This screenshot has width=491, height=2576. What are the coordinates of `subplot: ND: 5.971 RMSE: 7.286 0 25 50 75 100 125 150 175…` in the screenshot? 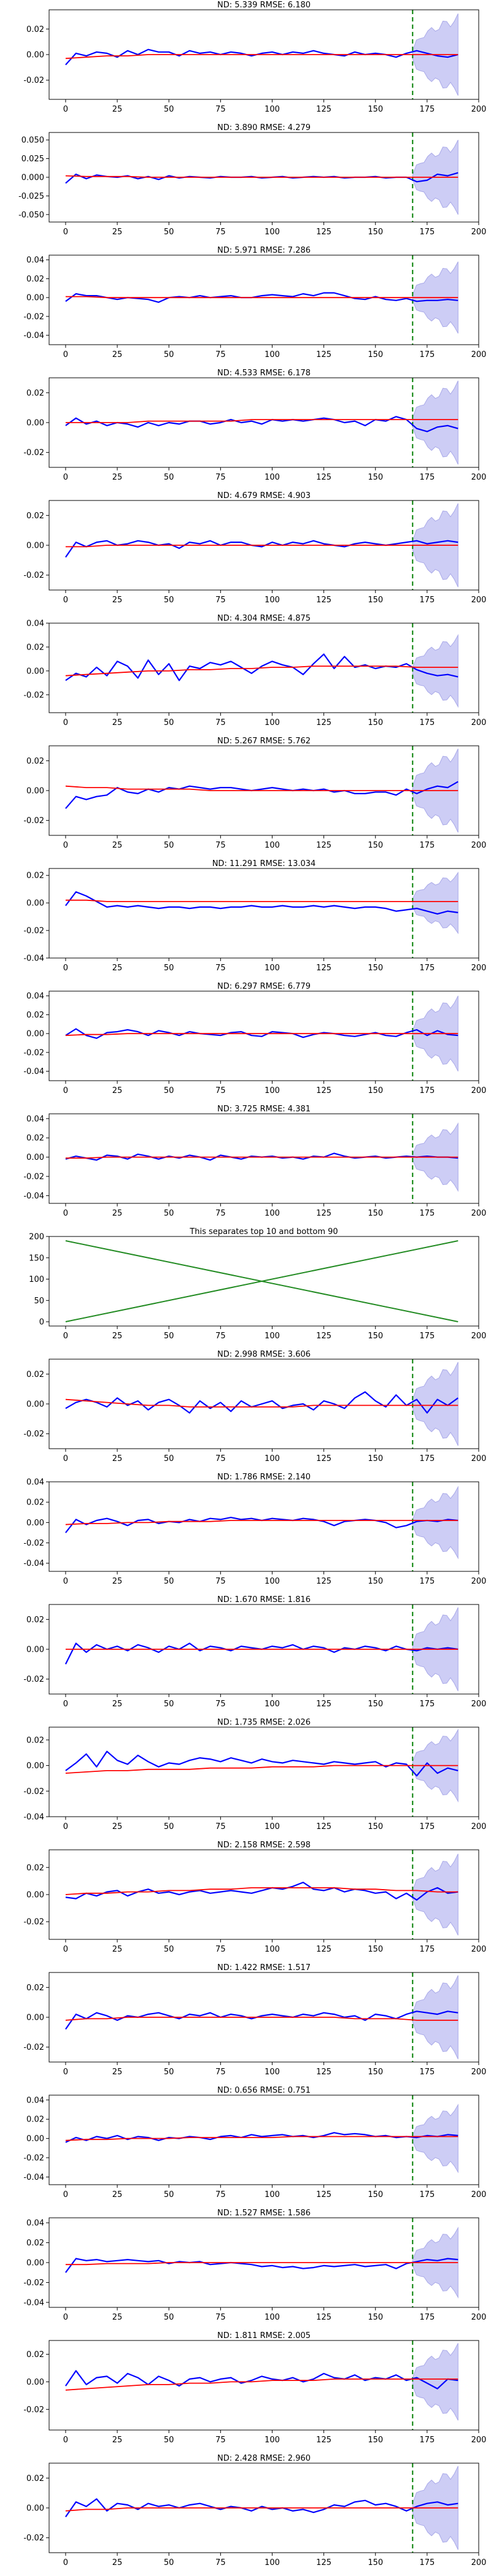 It's located at (255, 302).